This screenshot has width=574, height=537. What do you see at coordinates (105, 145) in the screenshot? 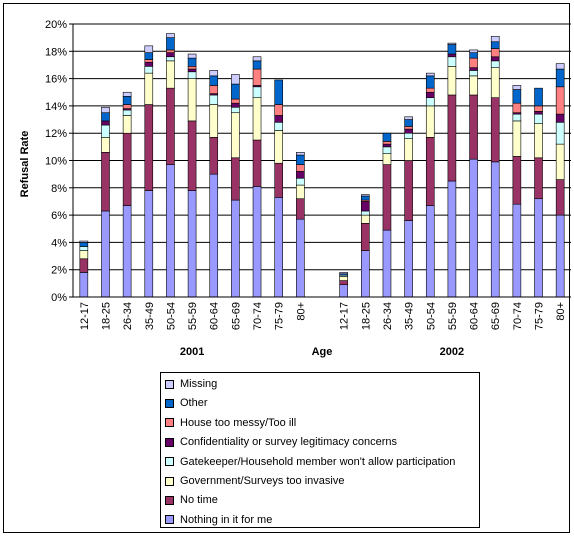
I see `bar-segment-2001-18-25-s2` at bounding box center [105, 145].